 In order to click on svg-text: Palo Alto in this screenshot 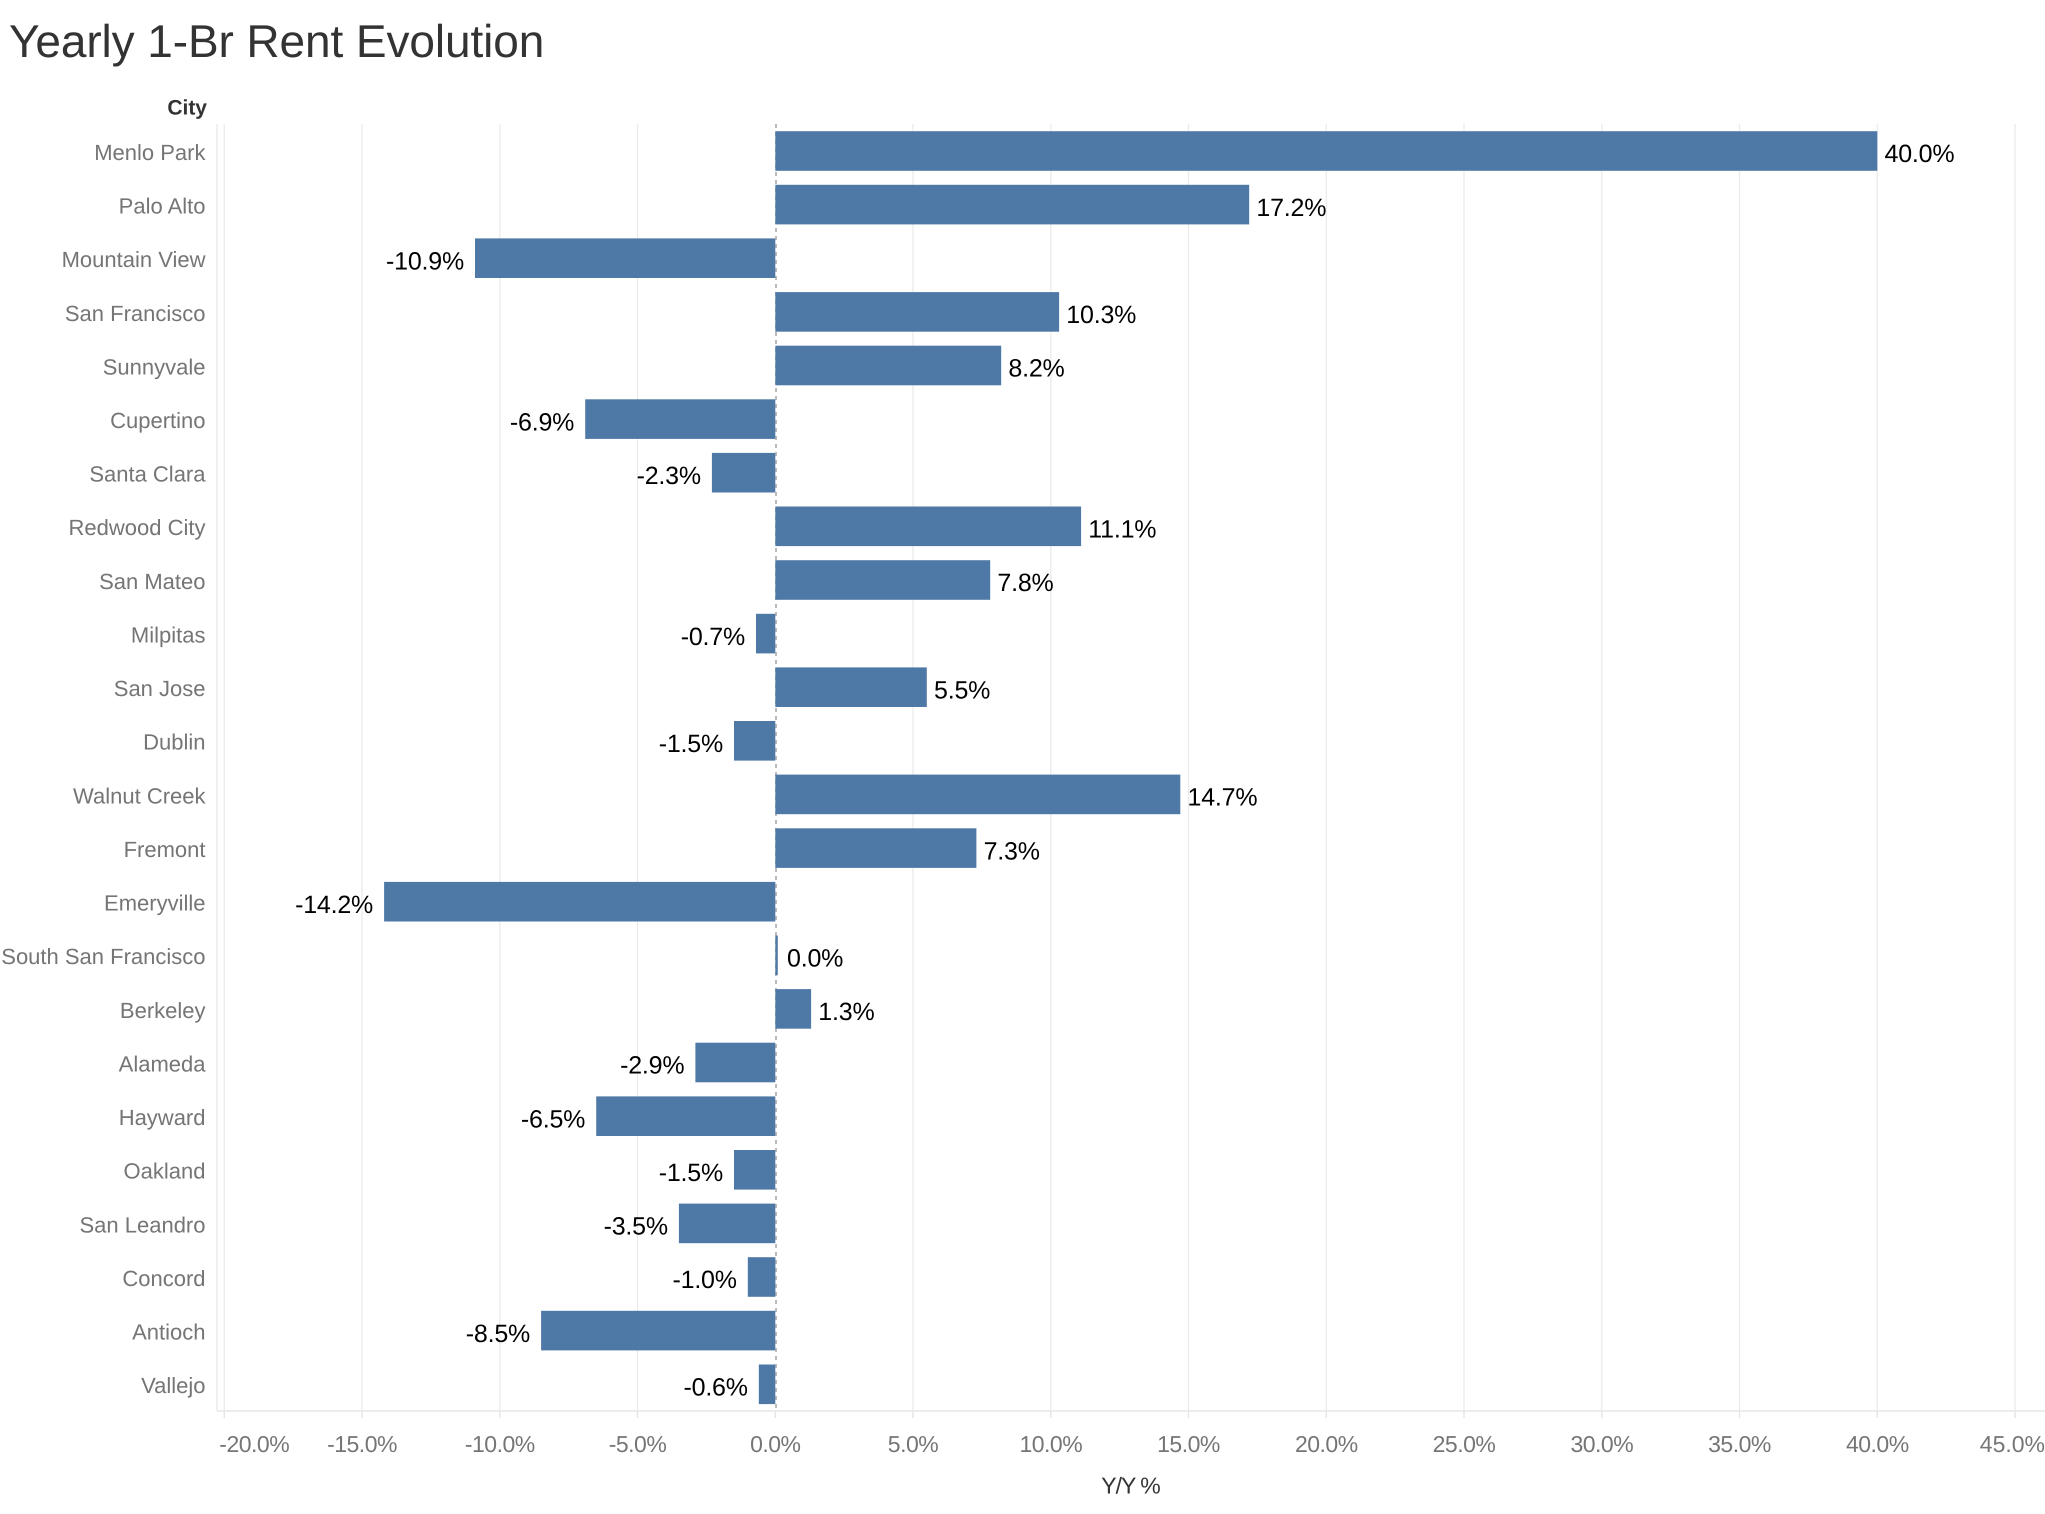, I will do `click(162, 206)`.